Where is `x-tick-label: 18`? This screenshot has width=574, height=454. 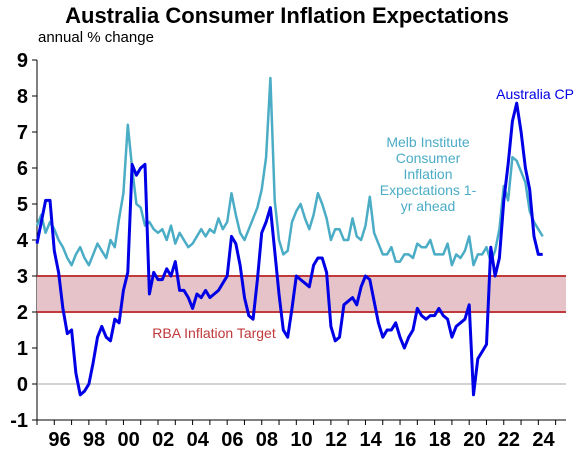
x-tick-label: 18 is located at coordinates (440, 440).